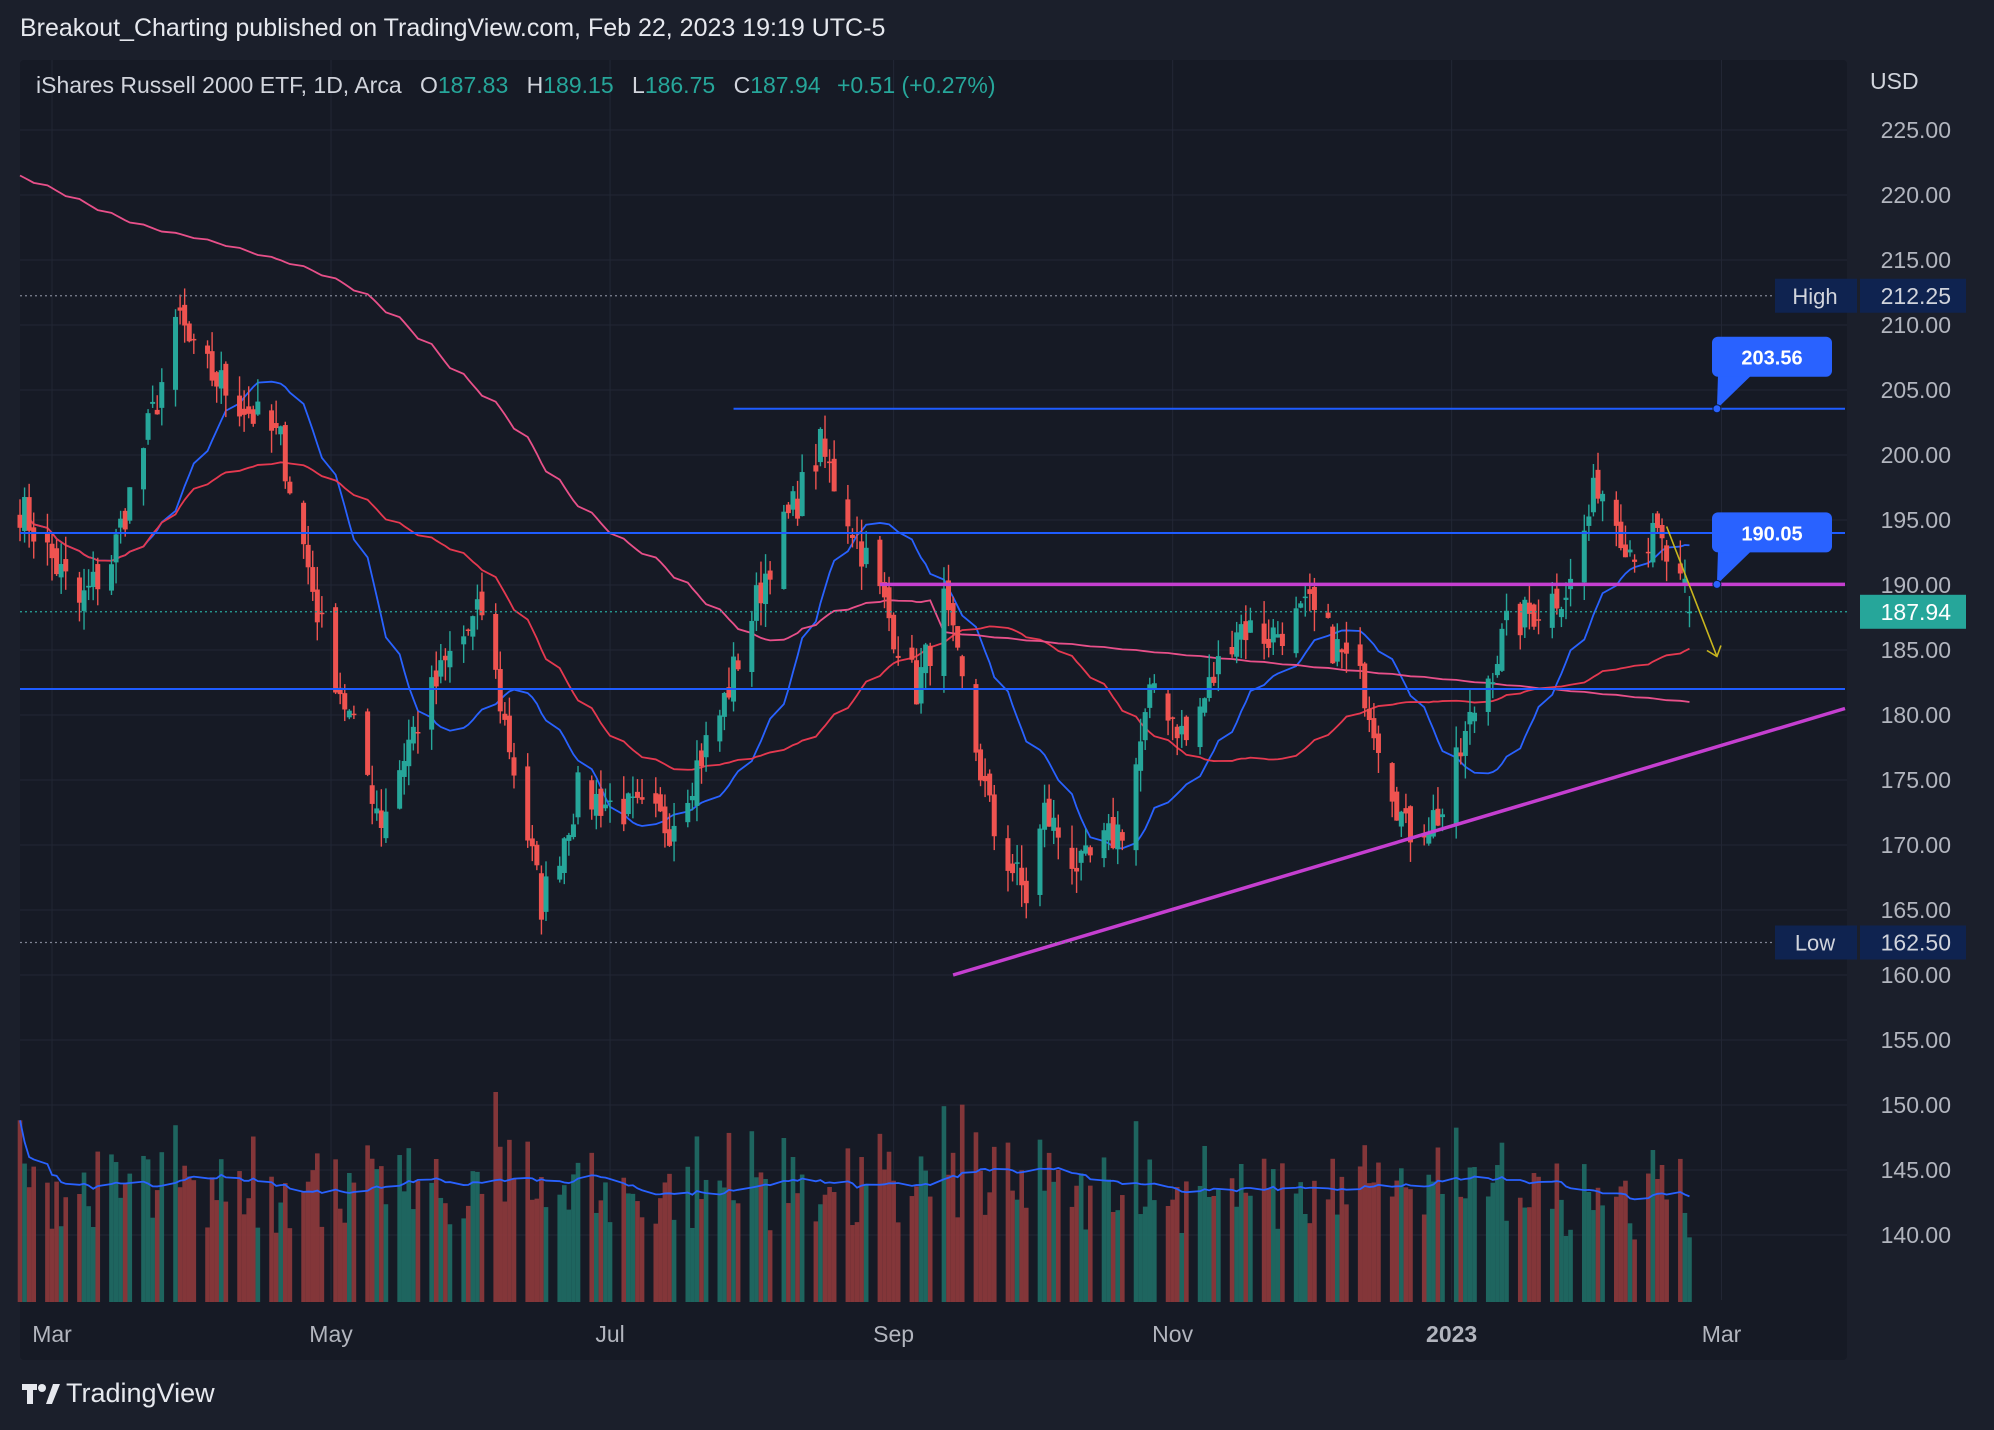 This screenshot has width=1994, height=1430. What do you see at coordinates (219, 85) in the screenshot?
I see `symbol-name: iShares Russell 2000 ETF, 1D, Arca` at bounding box center [219, 85].